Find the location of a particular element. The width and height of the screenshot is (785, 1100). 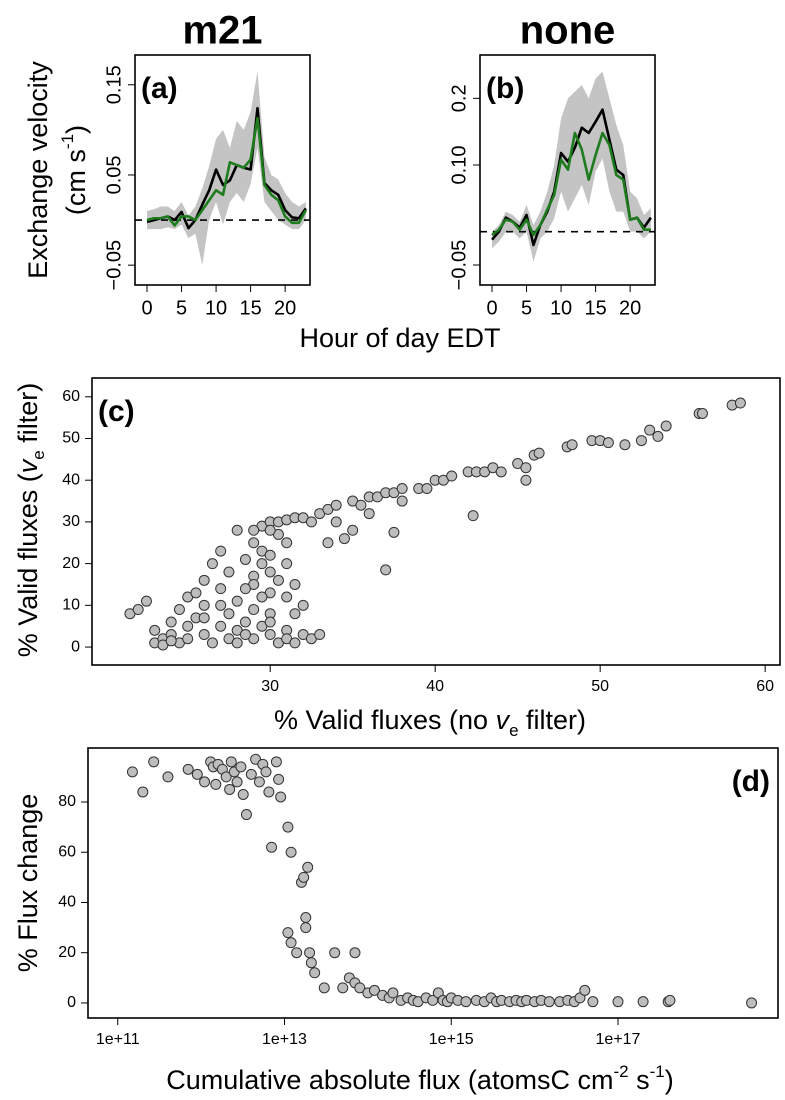

label-part: v is located at coordinates (503, 720).